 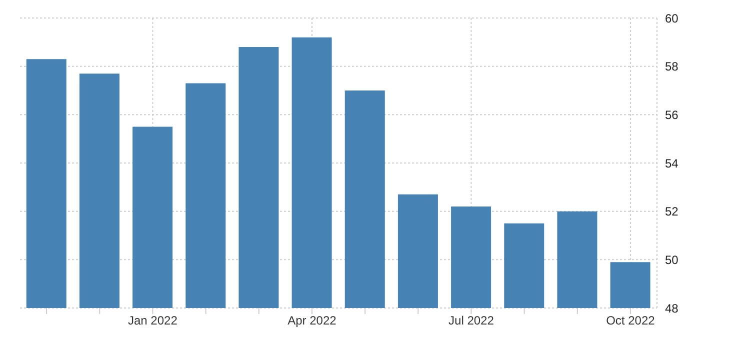 What do you see at coordinates (631, 321) in the screenshot?
I see `x-tick-label: Oct 2022` at bounding box center [631, 321].